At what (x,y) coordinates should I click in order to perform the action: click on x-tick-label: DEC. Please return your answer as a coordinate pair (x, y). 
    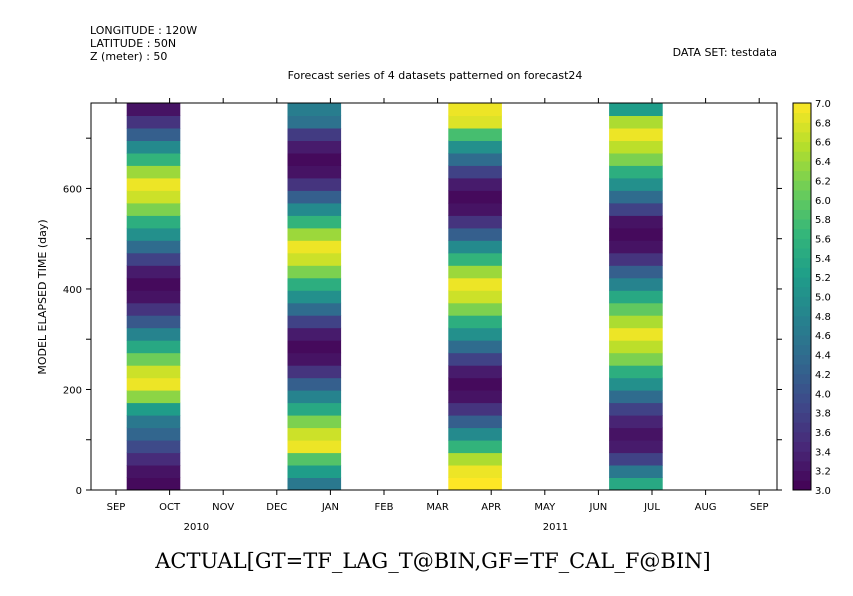
    Looking at the image, I should click on (276, 507).